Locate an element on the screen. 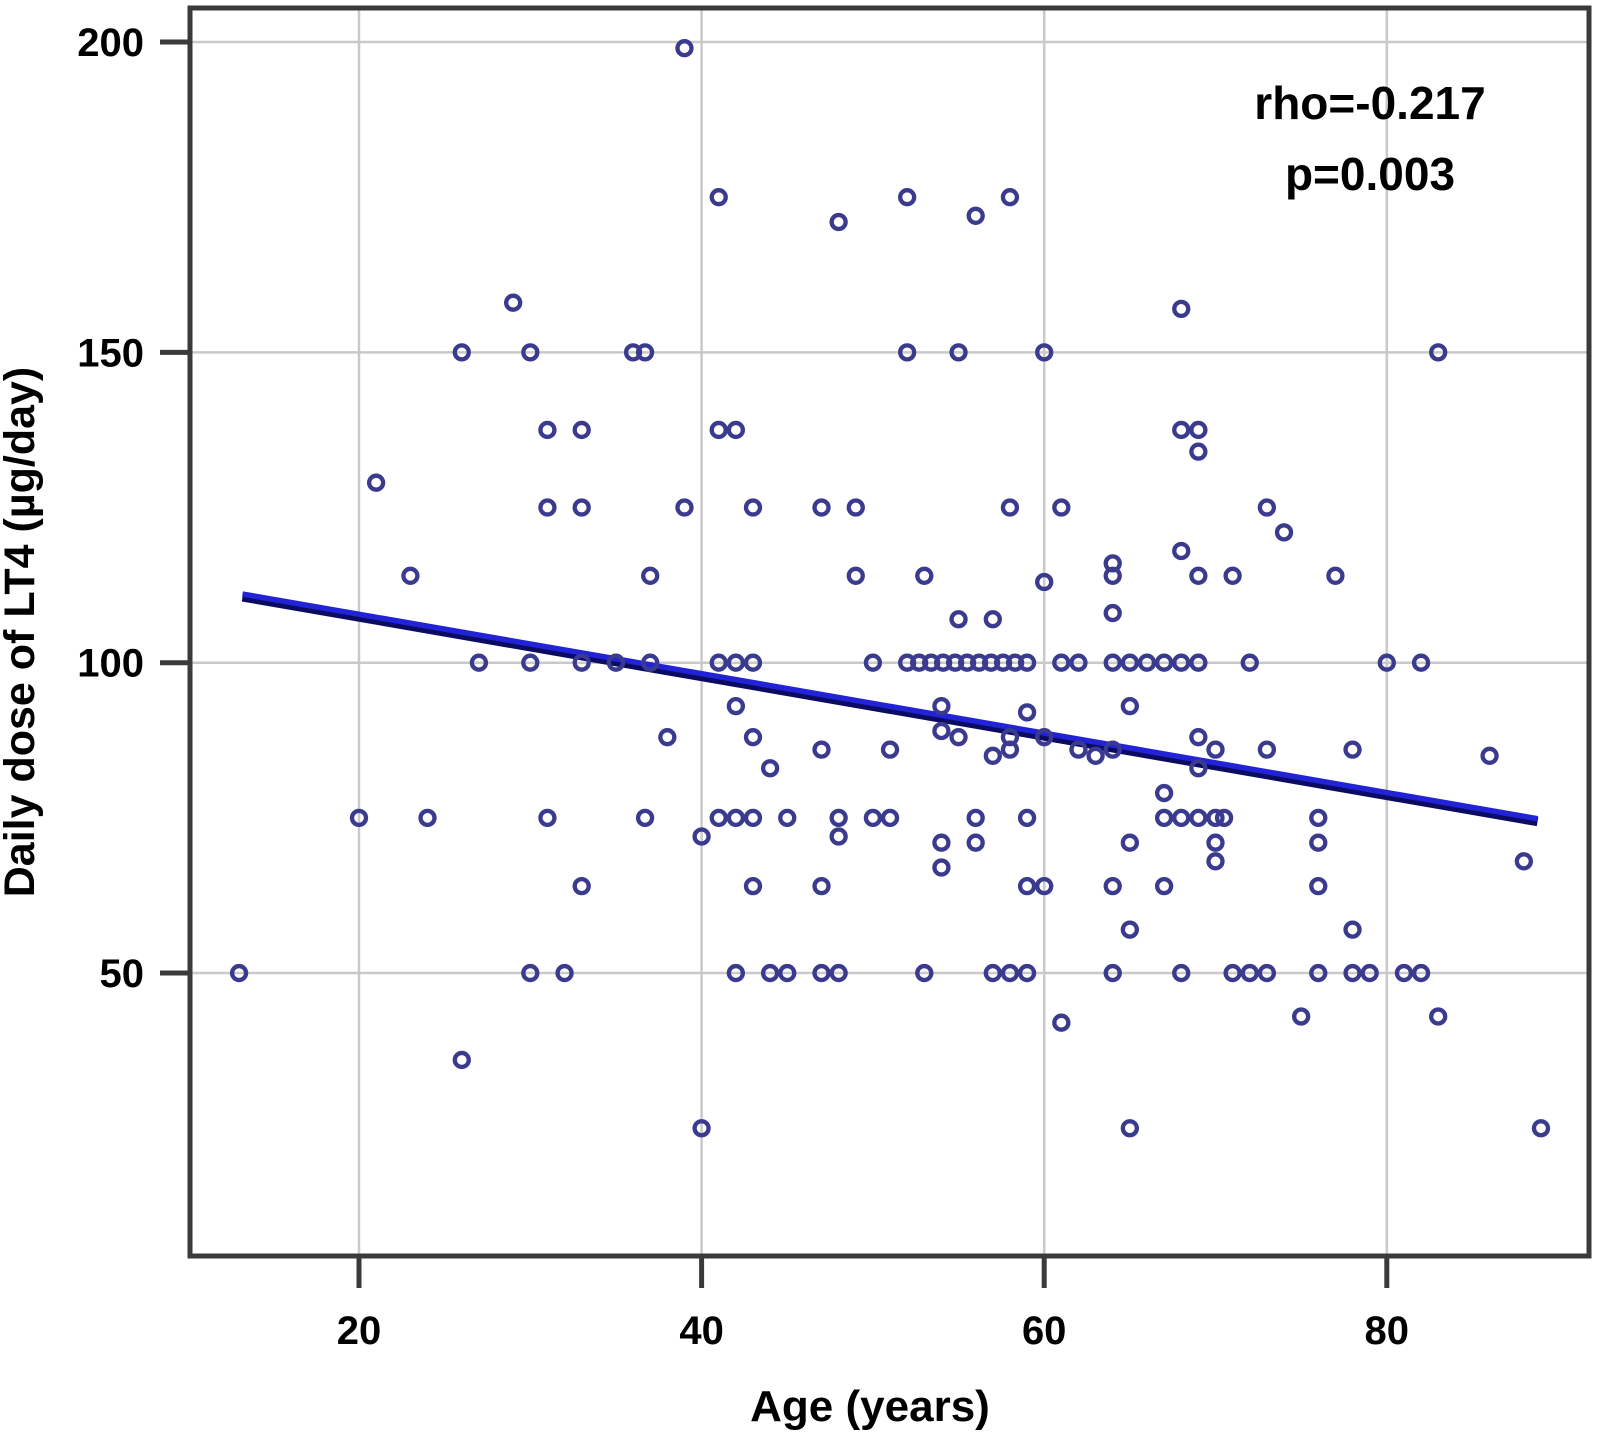 The height and width of the screenshot is (1443, 1599). x-axis-title: Age (years) is located at coordinates (870, 1406).